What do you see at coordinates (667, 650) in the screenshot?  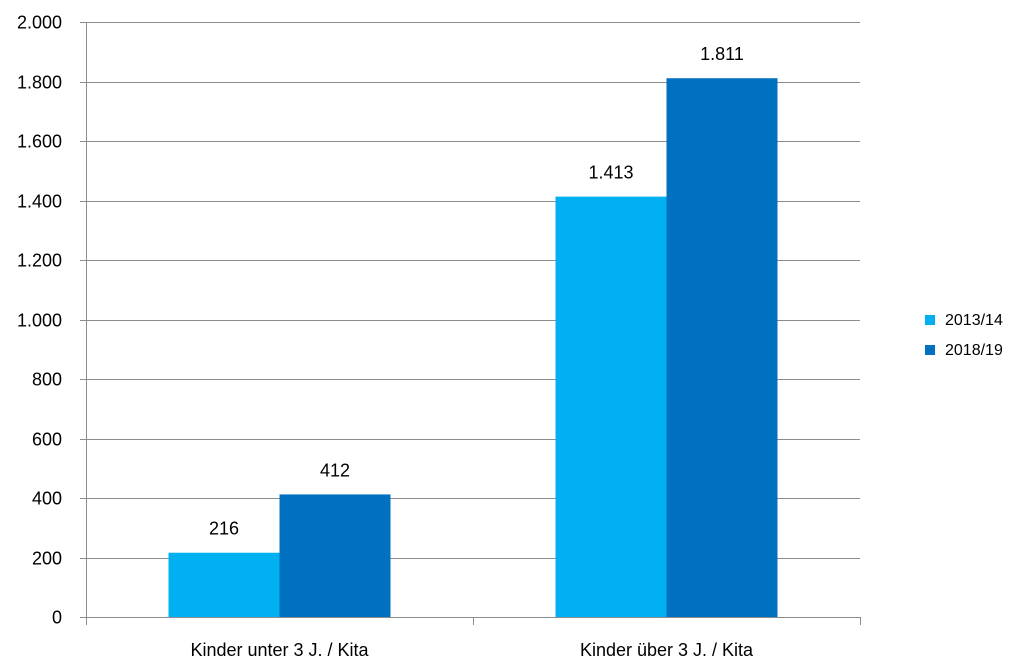 I see `x-tick-label: Kinder über 3 J. / Kita` at bounding box center [667, 650].